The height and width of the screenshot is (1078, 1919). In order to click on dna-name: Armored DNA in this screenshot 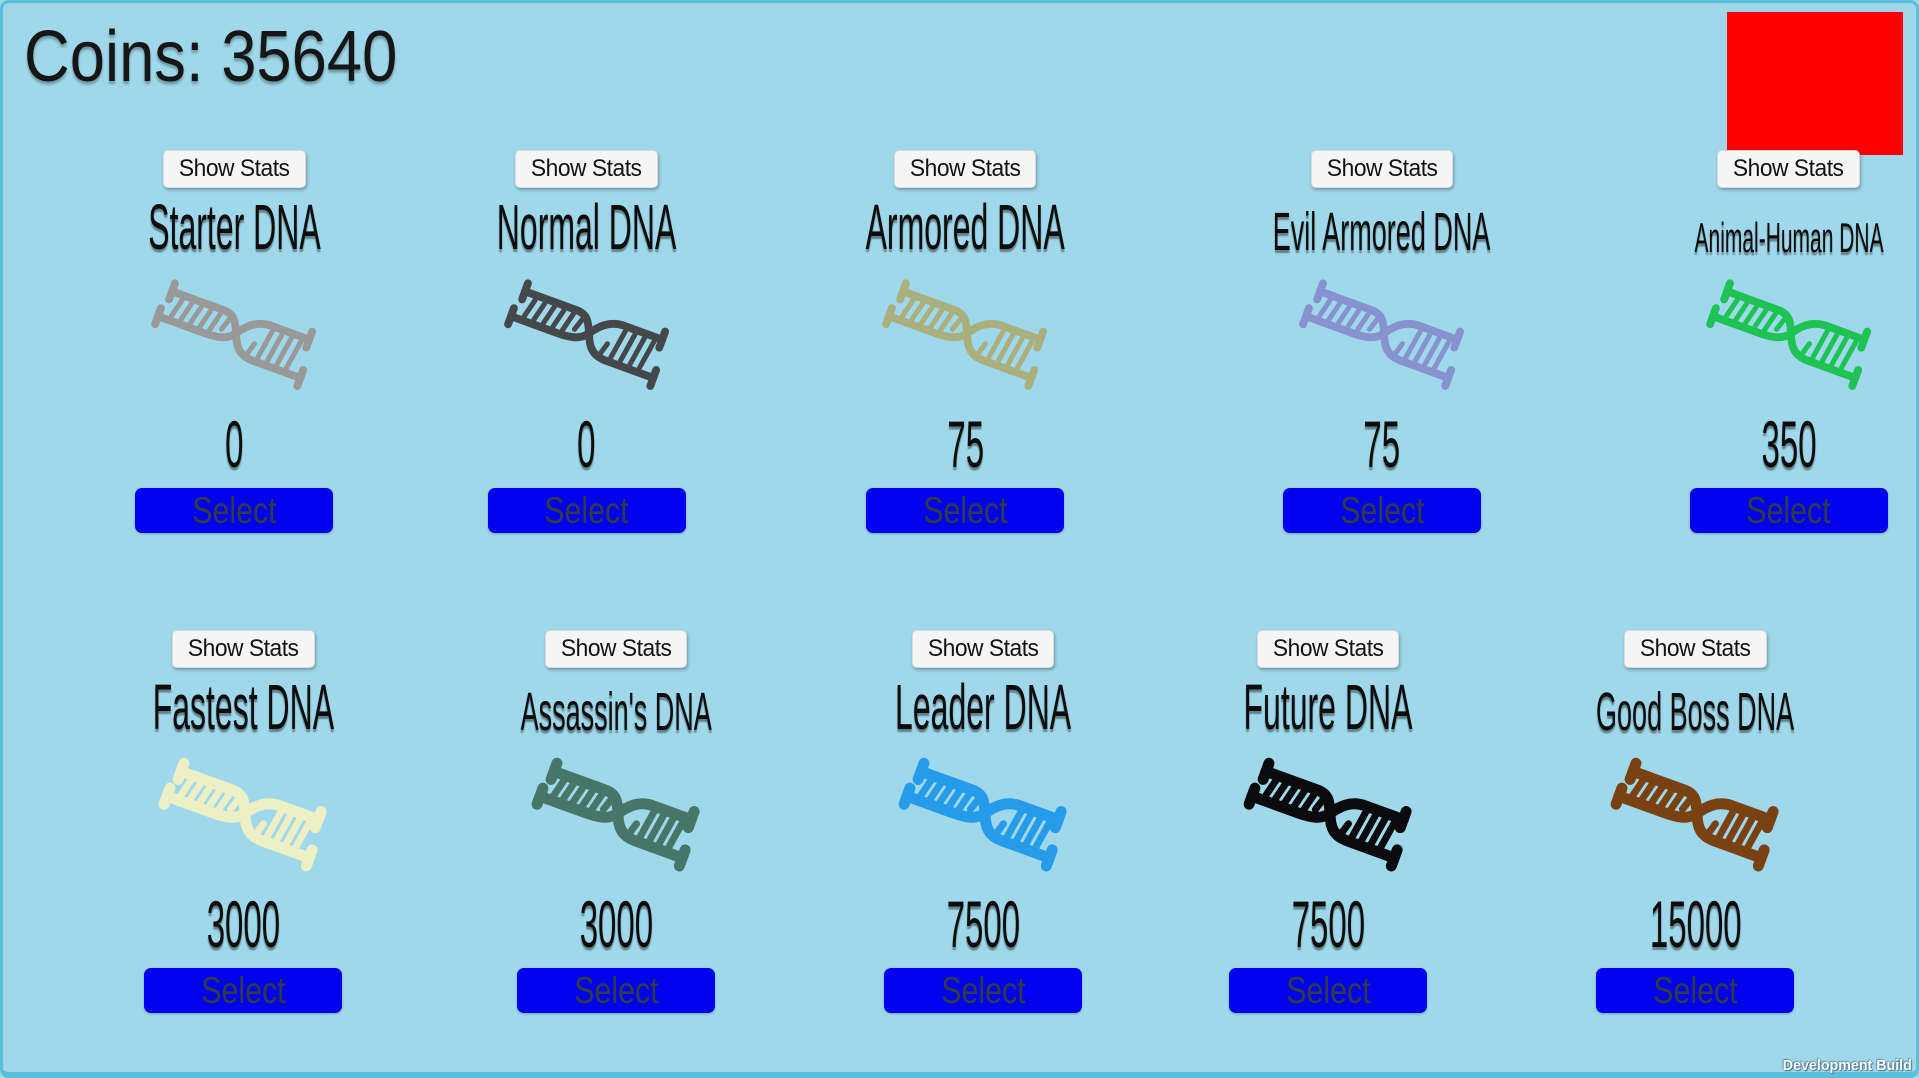, I will do `click(965, 227)`.